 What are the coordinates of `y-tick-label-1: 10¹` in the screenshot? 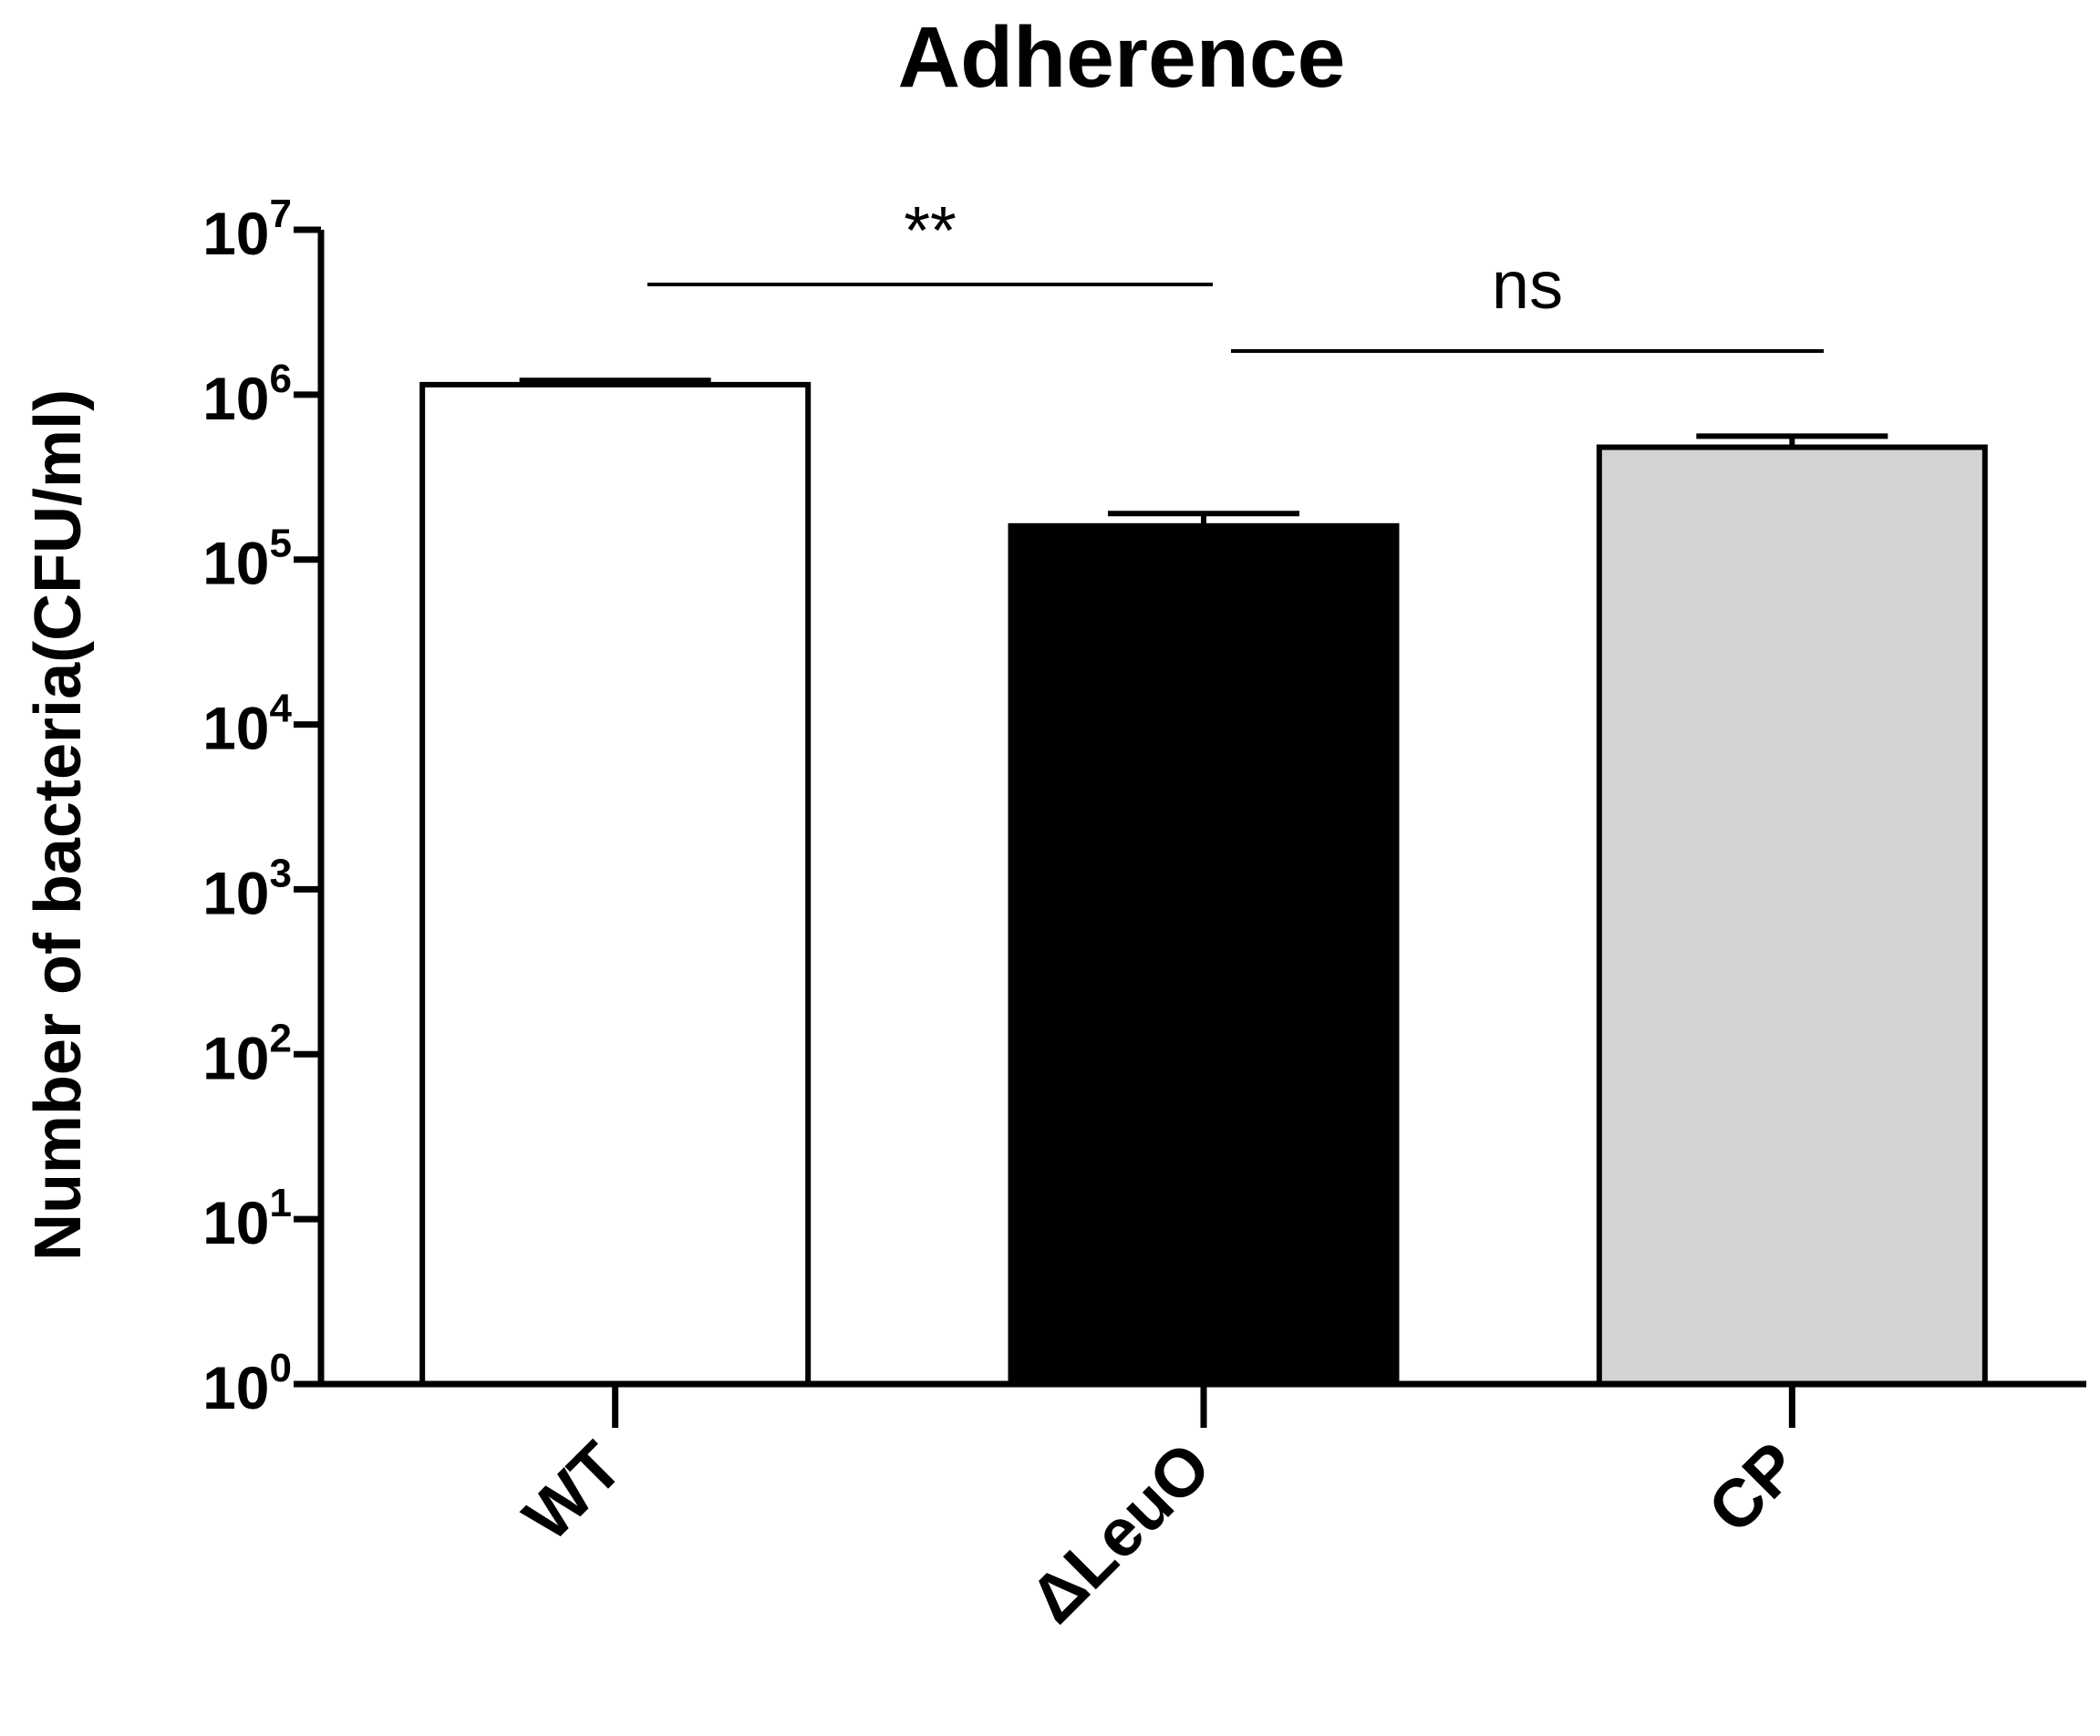 It's located at (247, 1218).